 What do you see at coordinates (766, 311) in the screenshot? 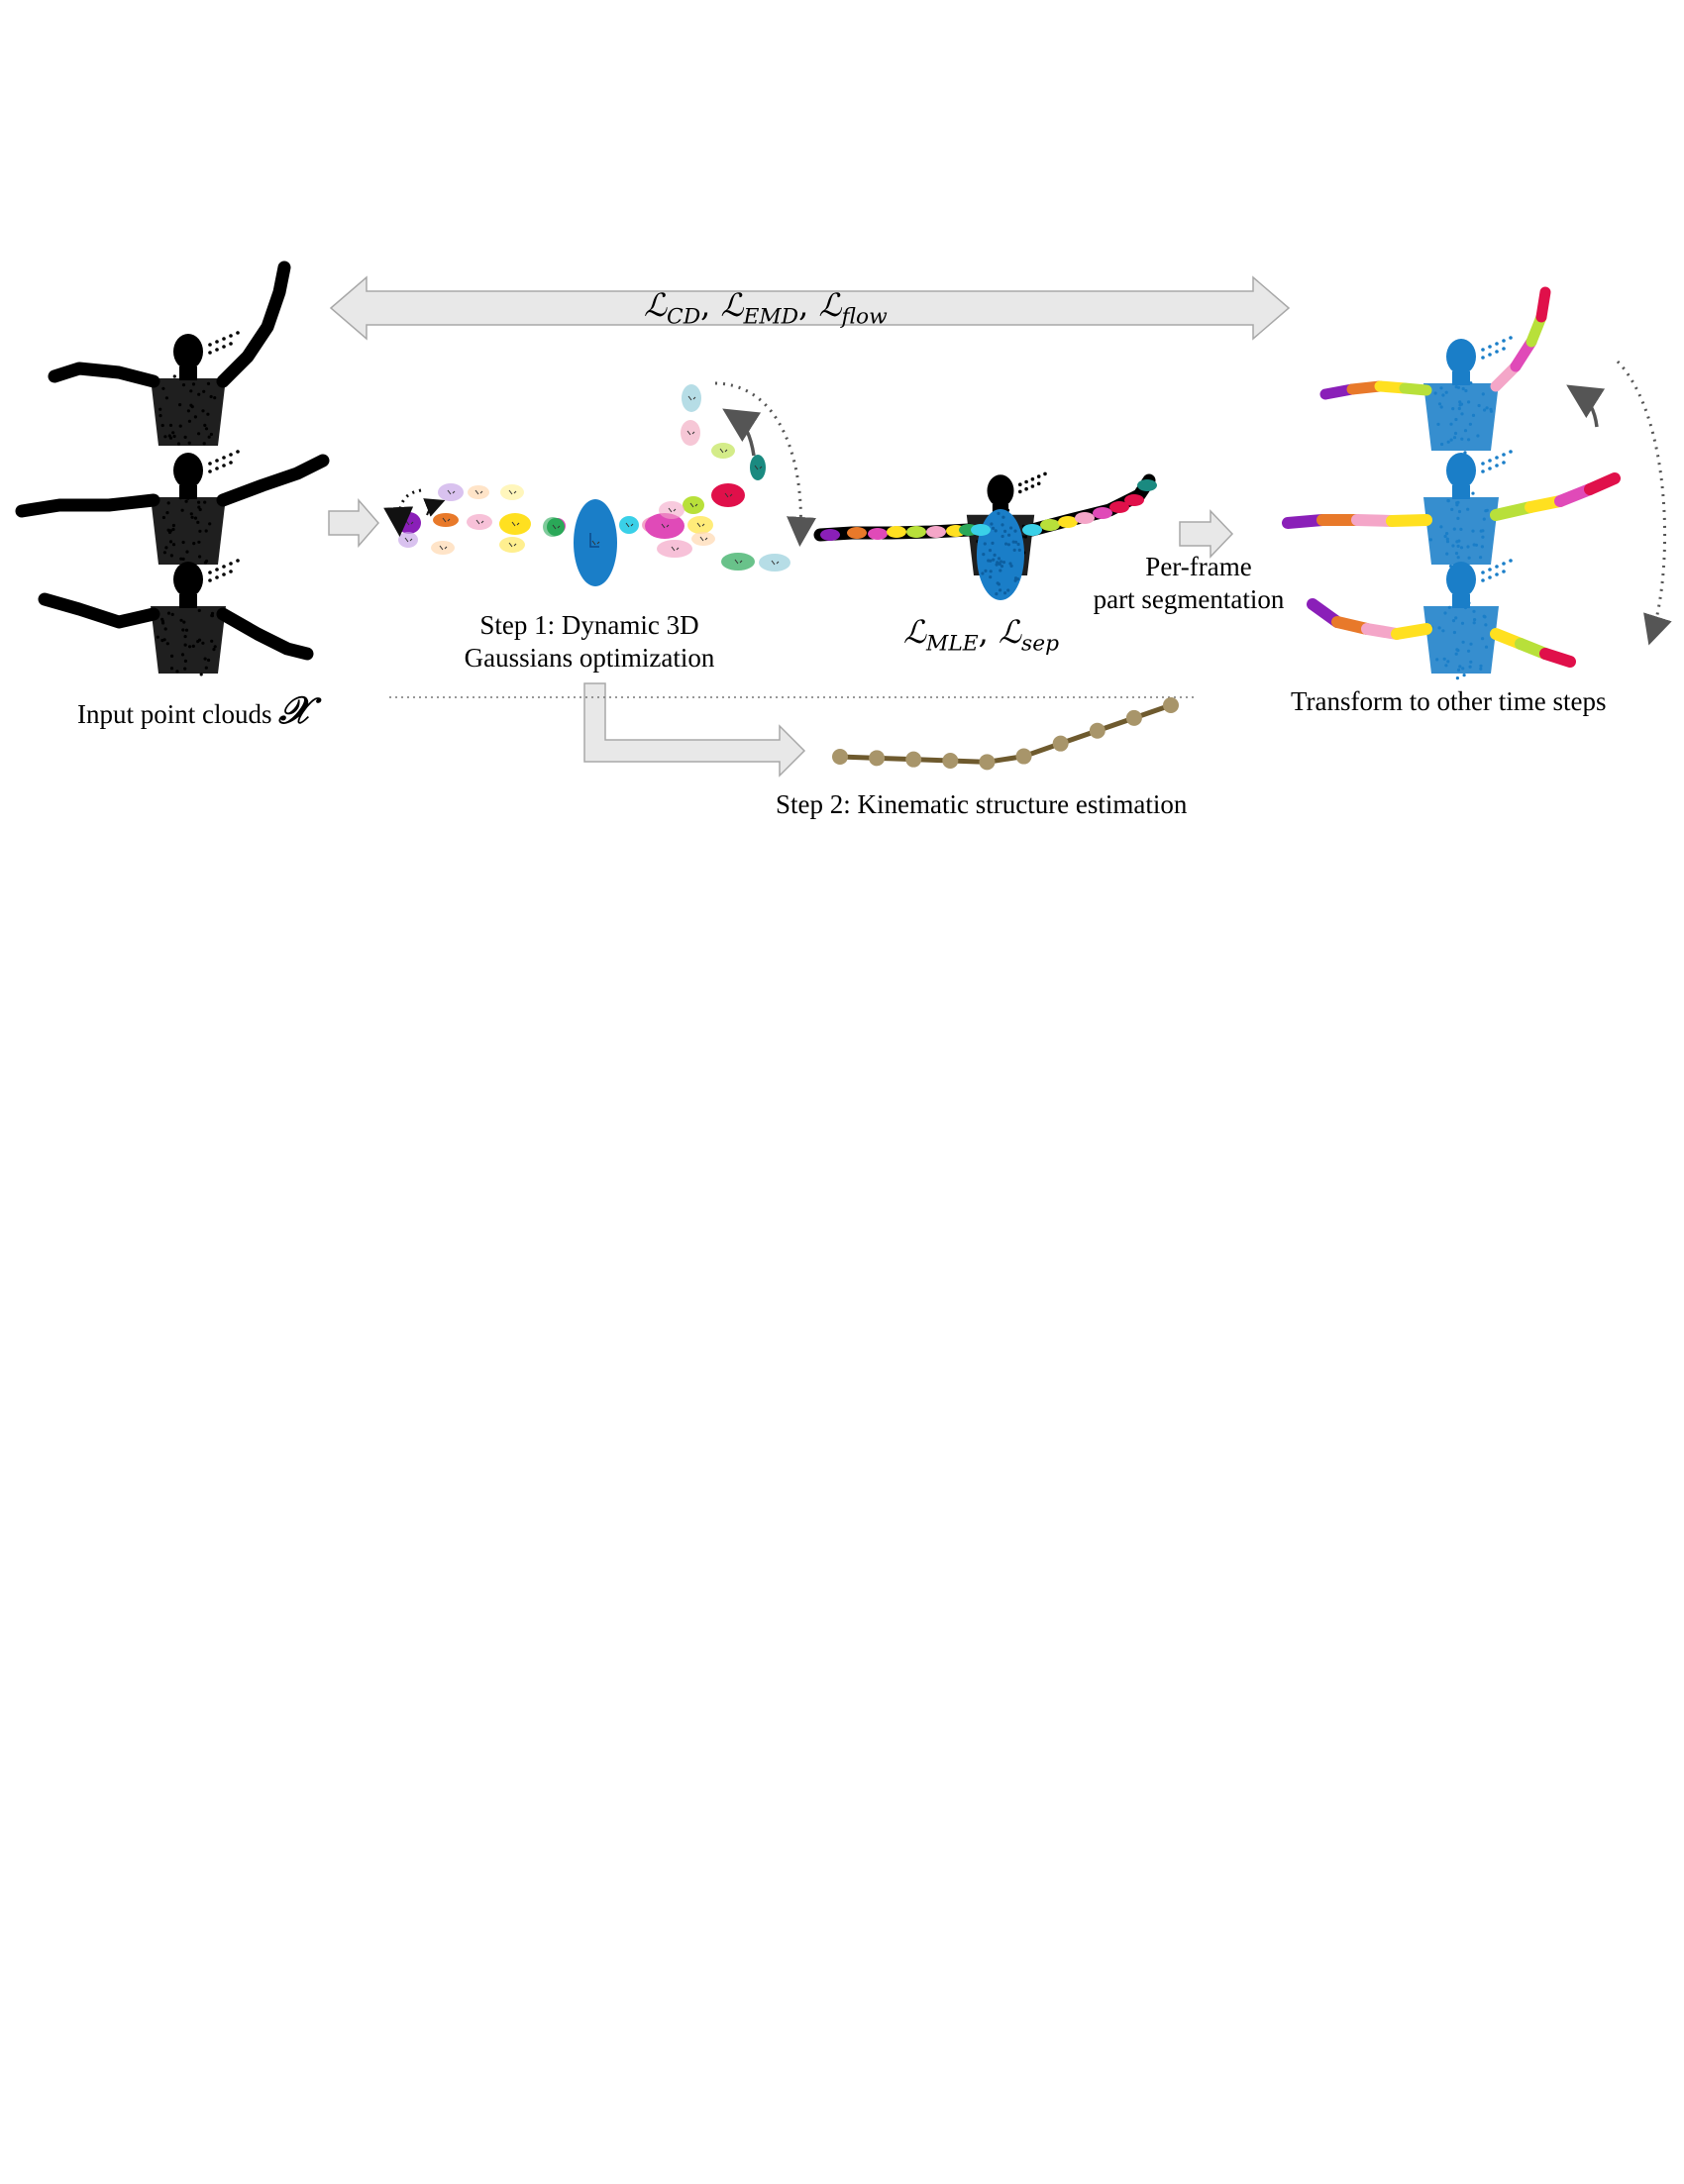
I see `loss-top: ℒCD, ℒEMD, ℒflow` at bounding box center [766, 311].